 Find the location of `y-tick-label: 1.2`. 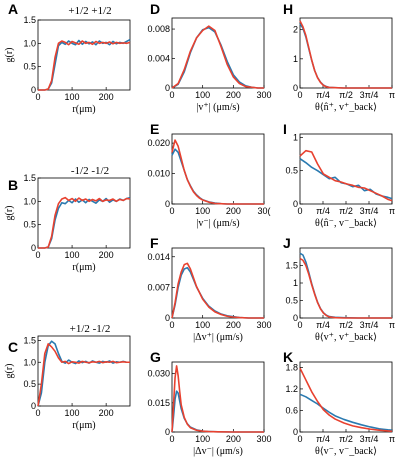

y-tick-label: 1.2 is located at coordinates (291, 389).